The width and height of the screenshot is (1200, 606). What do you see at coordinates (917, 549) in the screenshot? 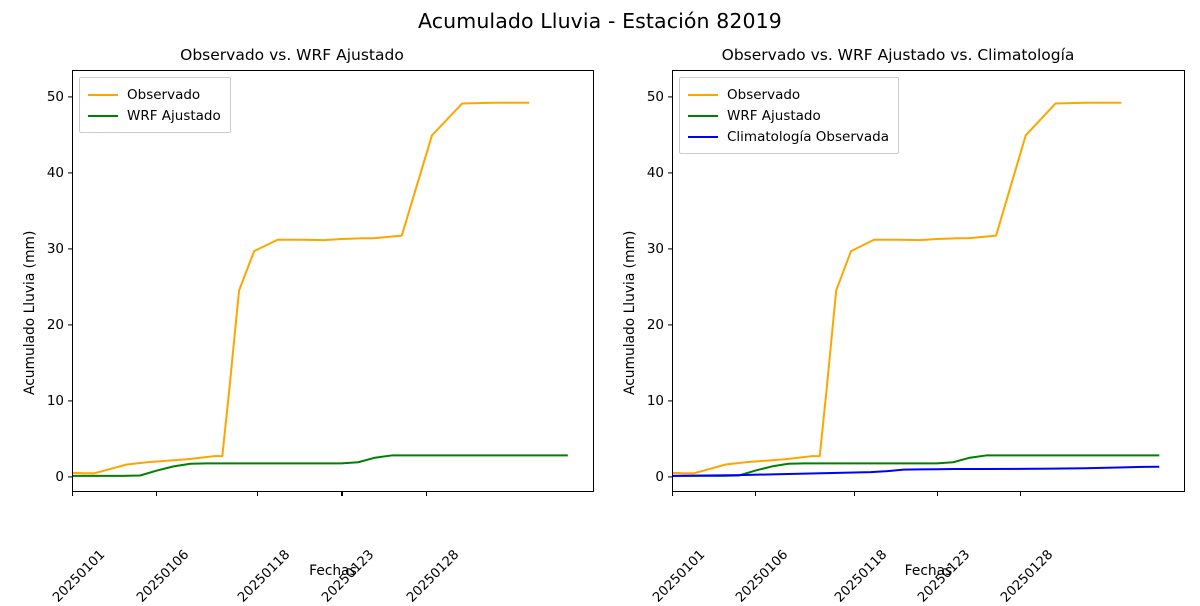
I see `right-x-tick-labels: 20250101 20250106 20250118 20250123 20250128` at bounding box center [917, 549].